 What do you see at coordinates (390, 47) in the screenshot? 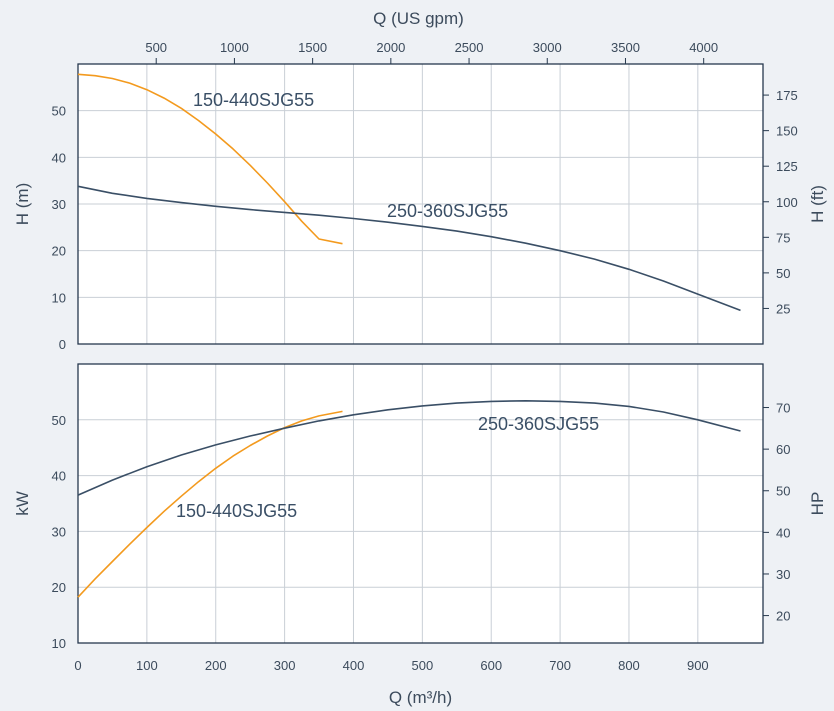
I see `x2-tick-label: 2000` at bounding box center [390, 47].